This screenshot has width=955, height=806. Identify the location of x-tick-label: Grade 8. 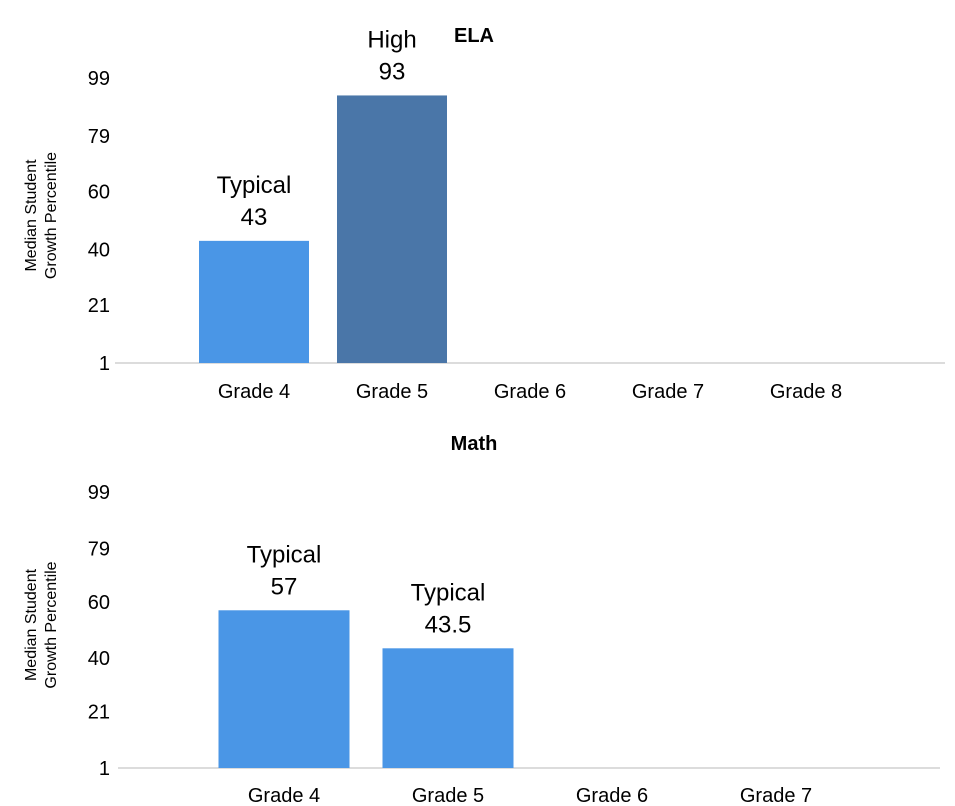
(806, 392).